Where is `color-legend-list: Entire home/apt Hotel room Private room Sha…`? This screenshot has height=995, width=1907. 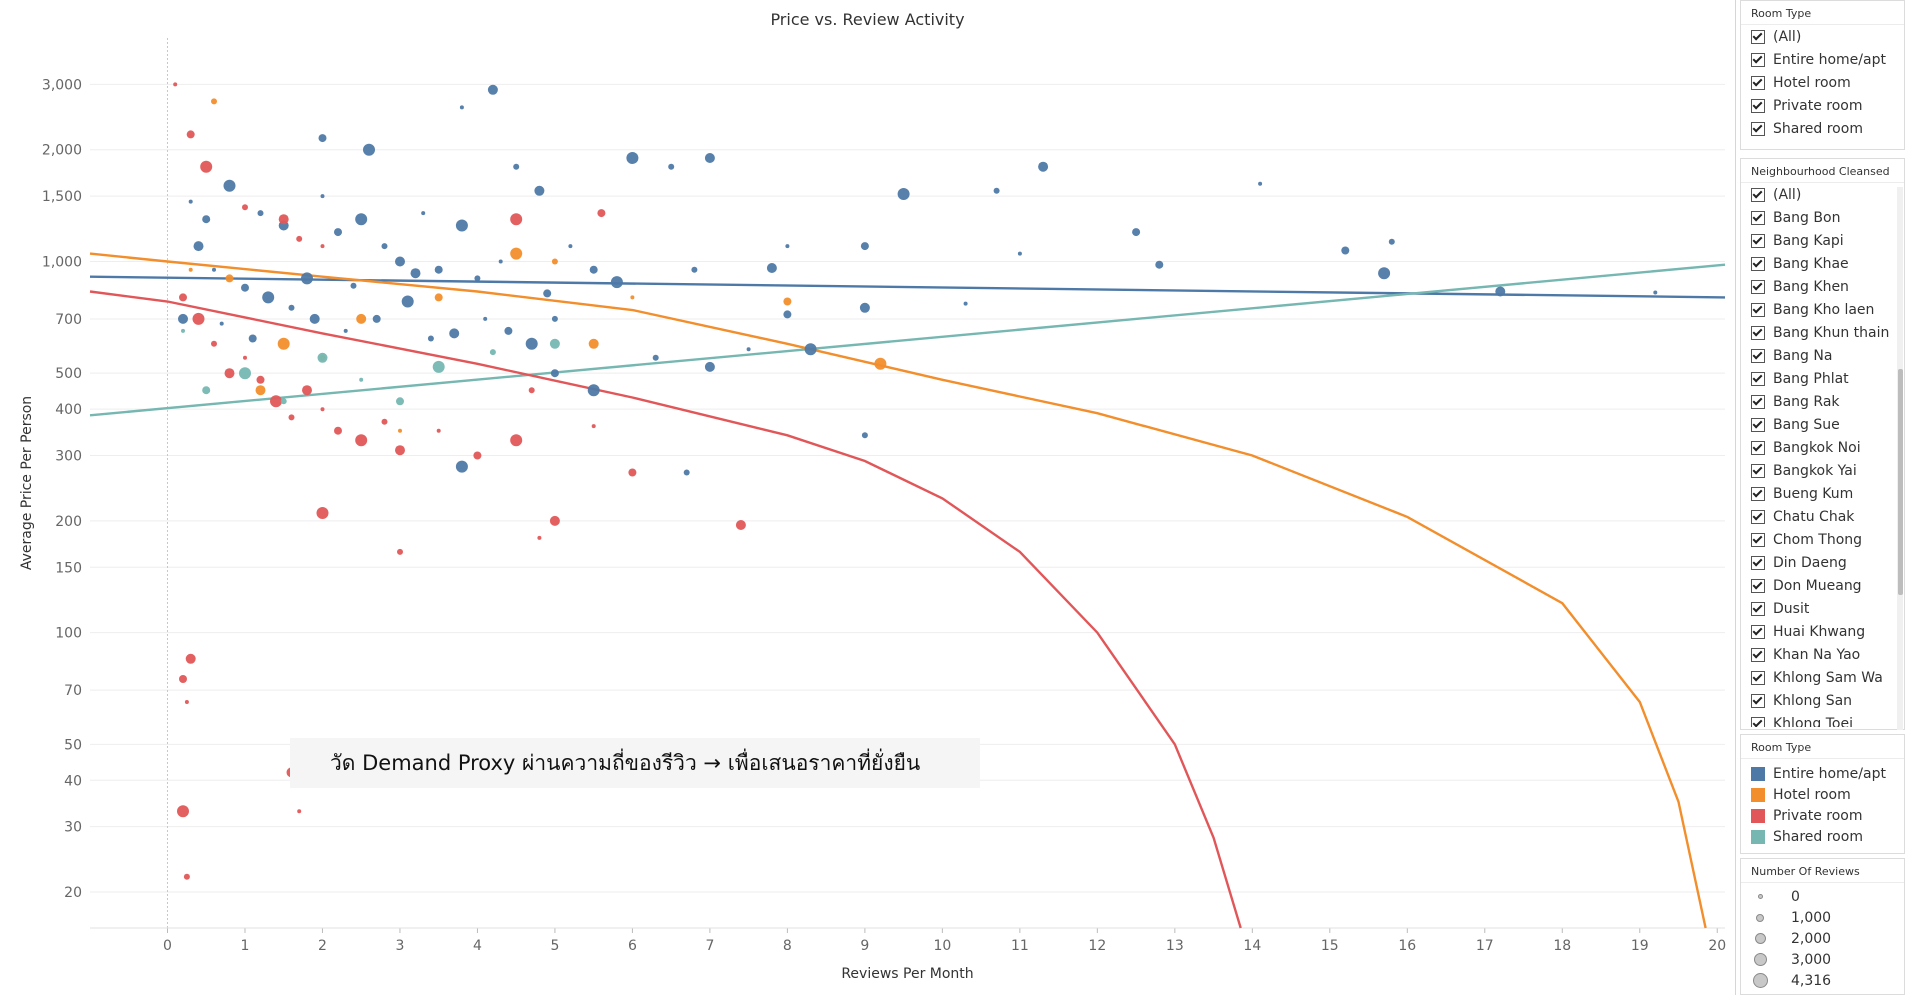
color-legend-list: Entire home/apt Hotel room Private room Sha… is located at coordinates (1822, 803).